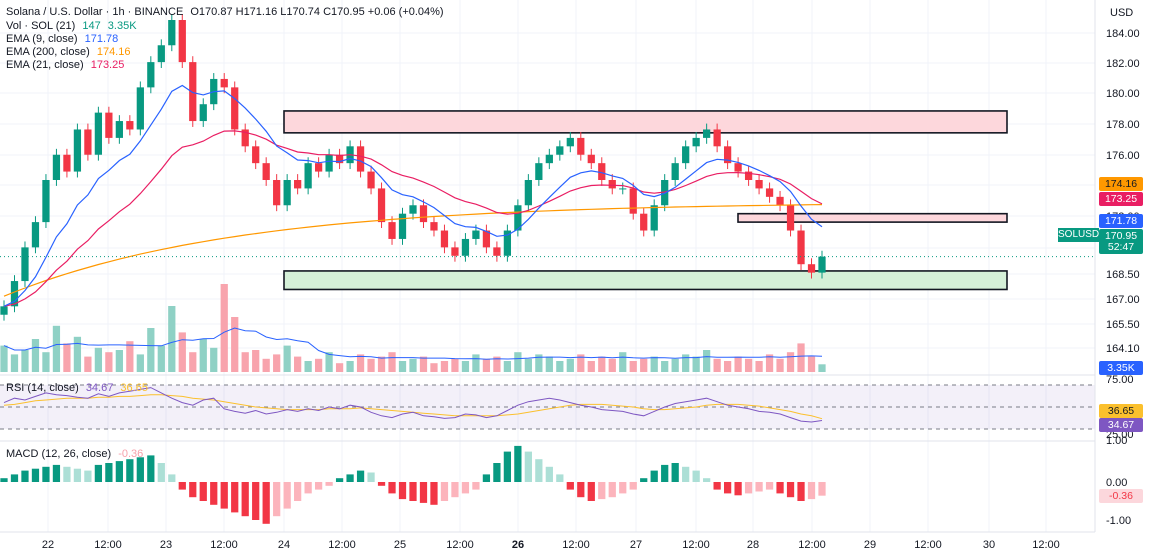 The height and width of the screenshot is (558, 1159). What do you see at coordinates (1120, 380) in the screenshot?
I see `rsi-tick-label: 75.00` at bounding box center [1120, 380].